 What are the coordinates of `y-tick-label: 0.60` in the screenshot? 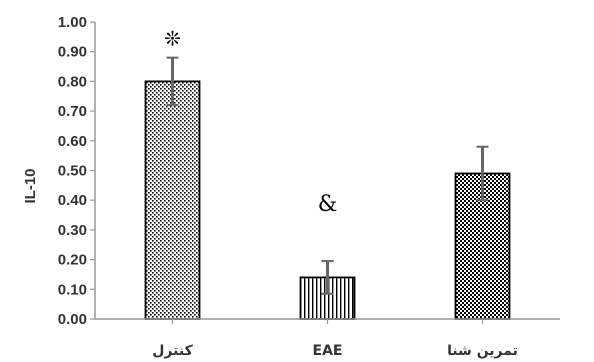 It's located at (72, 141).